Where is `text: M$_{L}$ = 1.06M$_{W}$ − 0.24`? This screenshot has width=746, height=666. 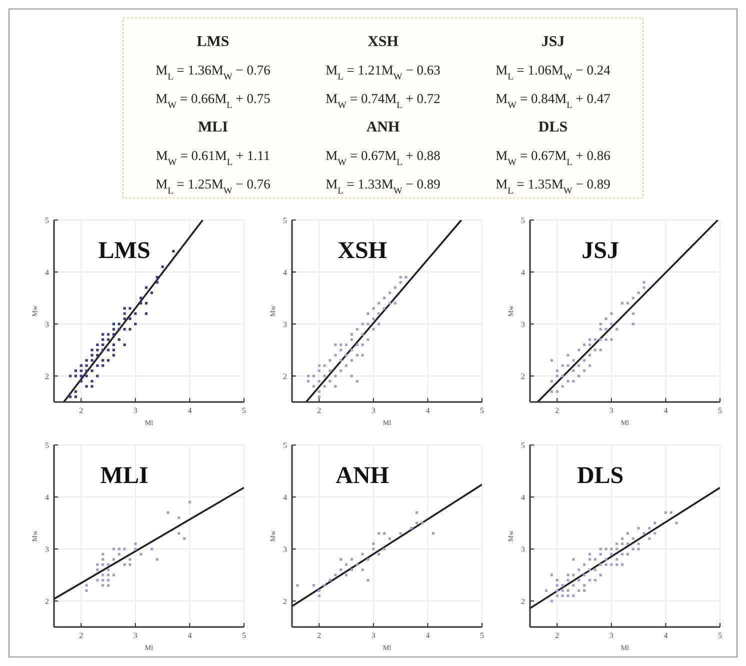
text: M$_{L}$ = 1.06M$_{W}$ − 0.24 is located at coordinates (553, 72).